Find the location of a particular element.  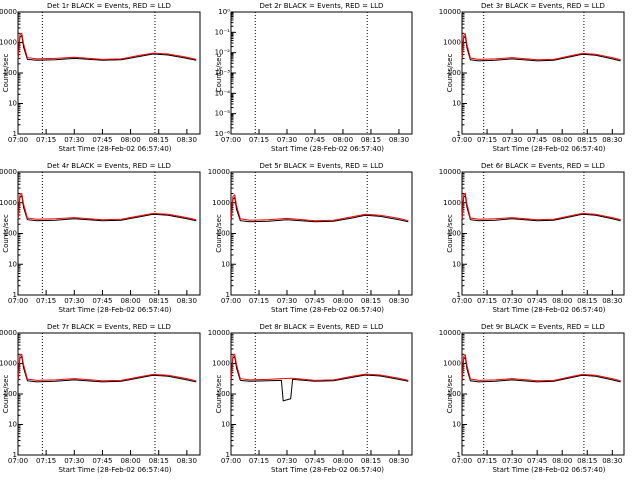

y-tick-label: 10⁻⁵ is located at coordinates (223, 114).